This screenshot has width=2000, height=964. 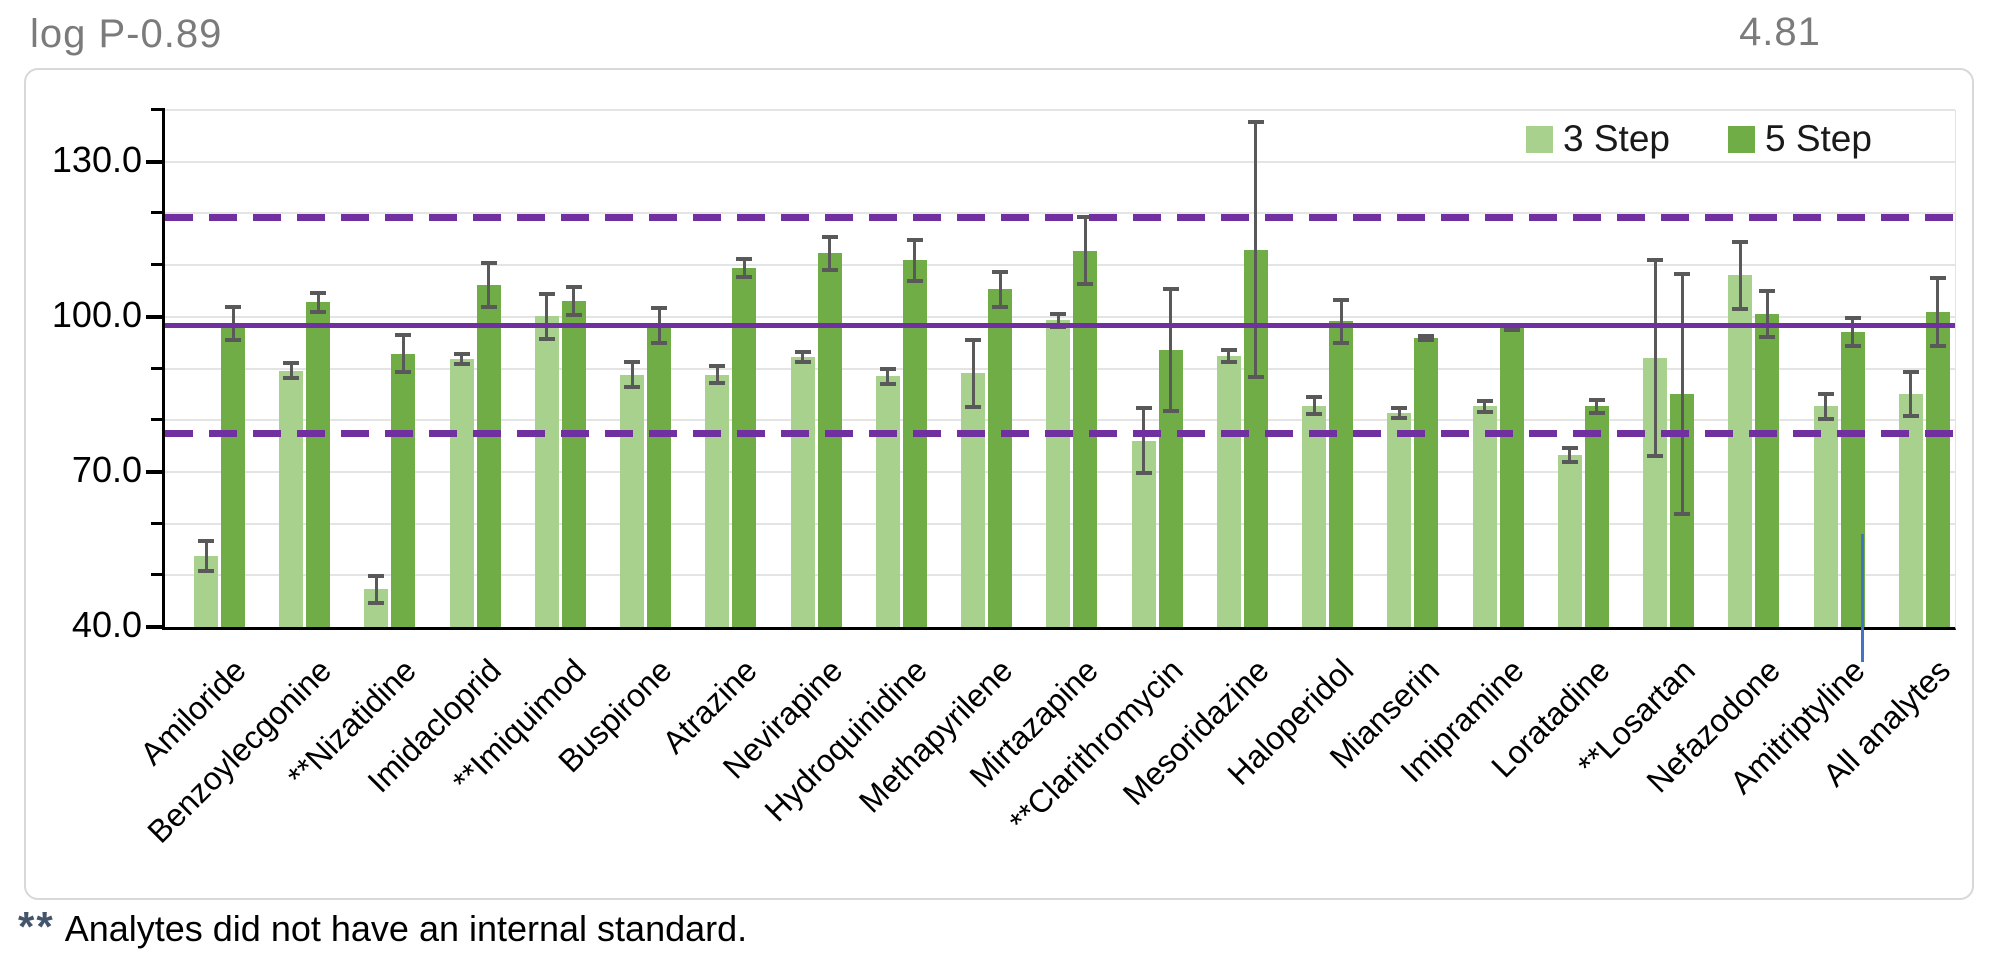 What do you see at coordinates (632, 375) in the screenshot?
I see `error-bar-Buspirone` at bounding box center [632, 375].